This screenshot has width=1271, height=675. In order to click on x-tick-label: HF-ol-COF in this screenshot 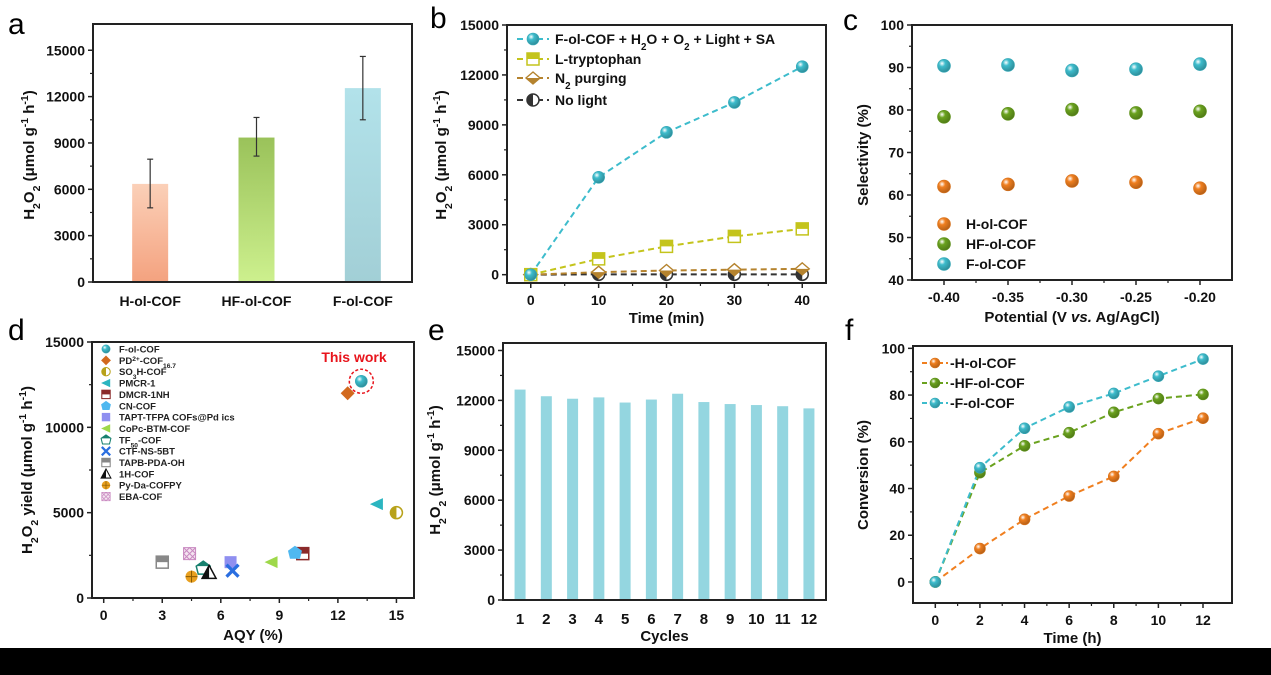, I will do `click(257, 301)`.